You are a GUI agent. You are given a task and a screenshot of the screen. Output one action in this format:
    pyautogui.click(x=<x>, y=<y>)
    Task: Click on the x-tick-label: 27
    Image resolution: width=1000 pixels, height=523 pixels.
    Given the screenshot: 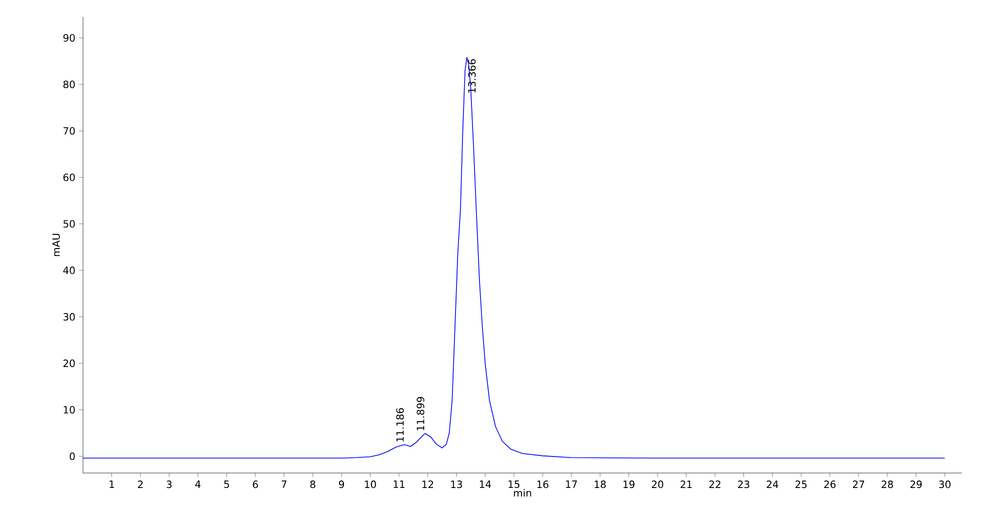 What is the action you would take?
    pyautogui.click(x=858, y=484)
    